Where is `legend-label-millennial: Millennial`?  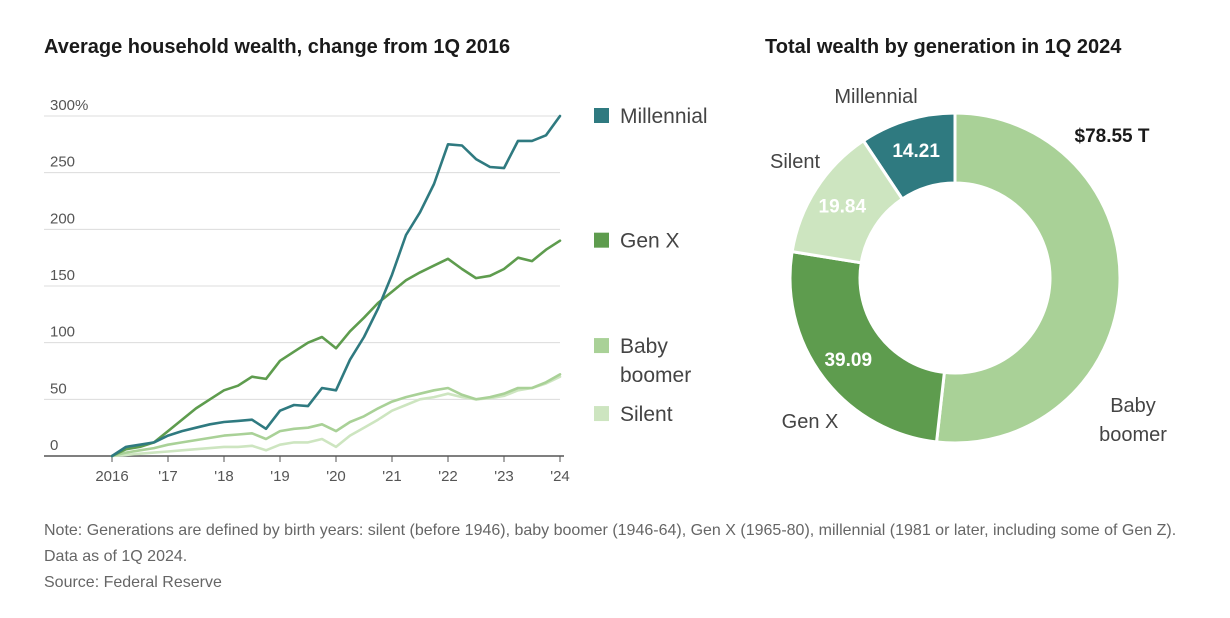
legend-label-millennial: Millennial is located at coordinates (664, 116).